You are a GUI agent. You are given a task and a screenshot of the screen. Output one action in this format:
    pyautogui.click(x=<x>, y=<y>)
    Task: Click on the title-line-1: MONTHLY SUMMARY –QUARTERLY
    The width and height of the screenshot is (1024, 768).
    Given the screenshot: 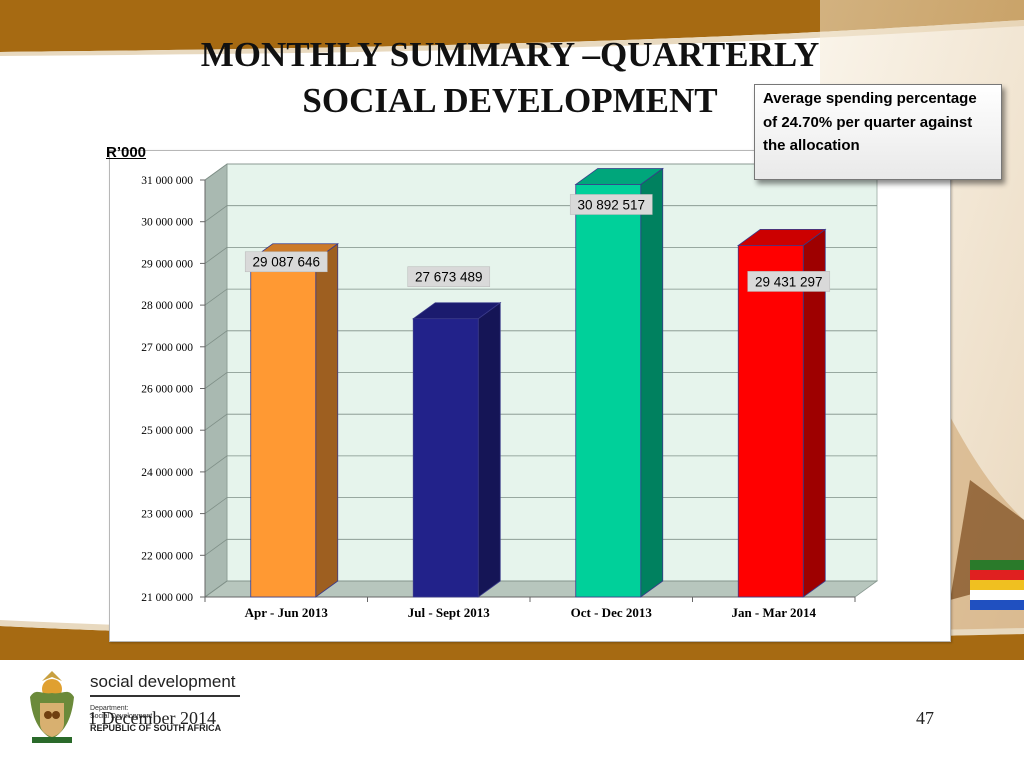 What is the action you would take?
    pyautogui.click(x=510, y=54)
    